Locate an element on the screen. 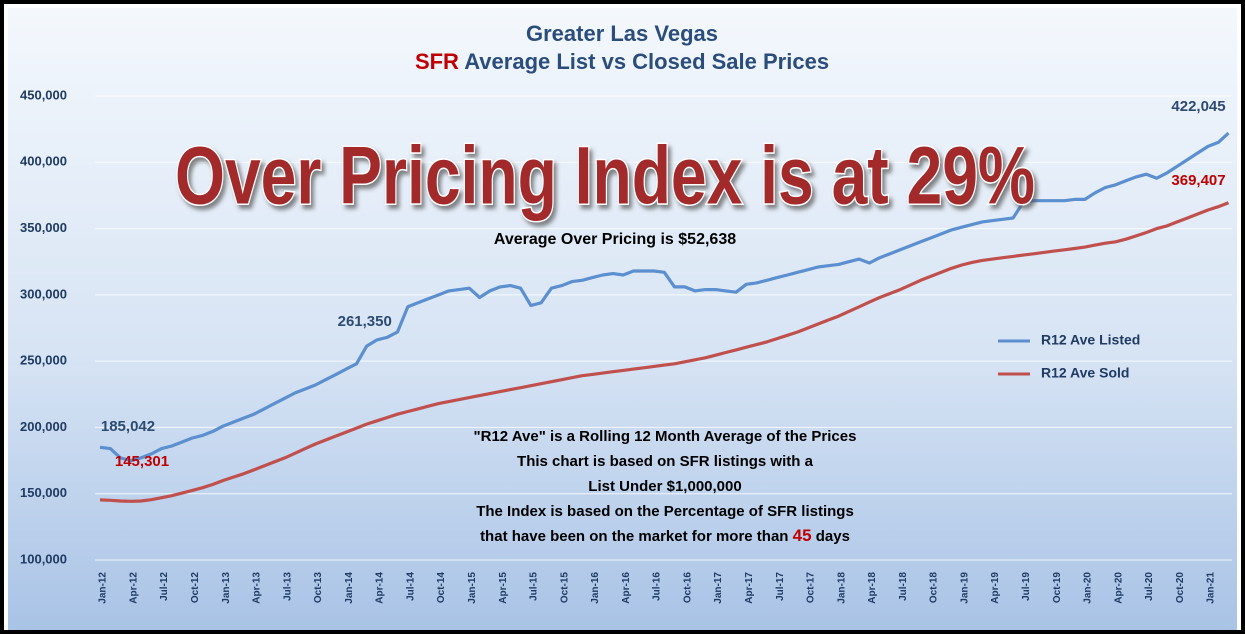 The width and height of the screenshot is (1245, 634). x-tick-label: Oct-17 is located at coordinates (811, 588).